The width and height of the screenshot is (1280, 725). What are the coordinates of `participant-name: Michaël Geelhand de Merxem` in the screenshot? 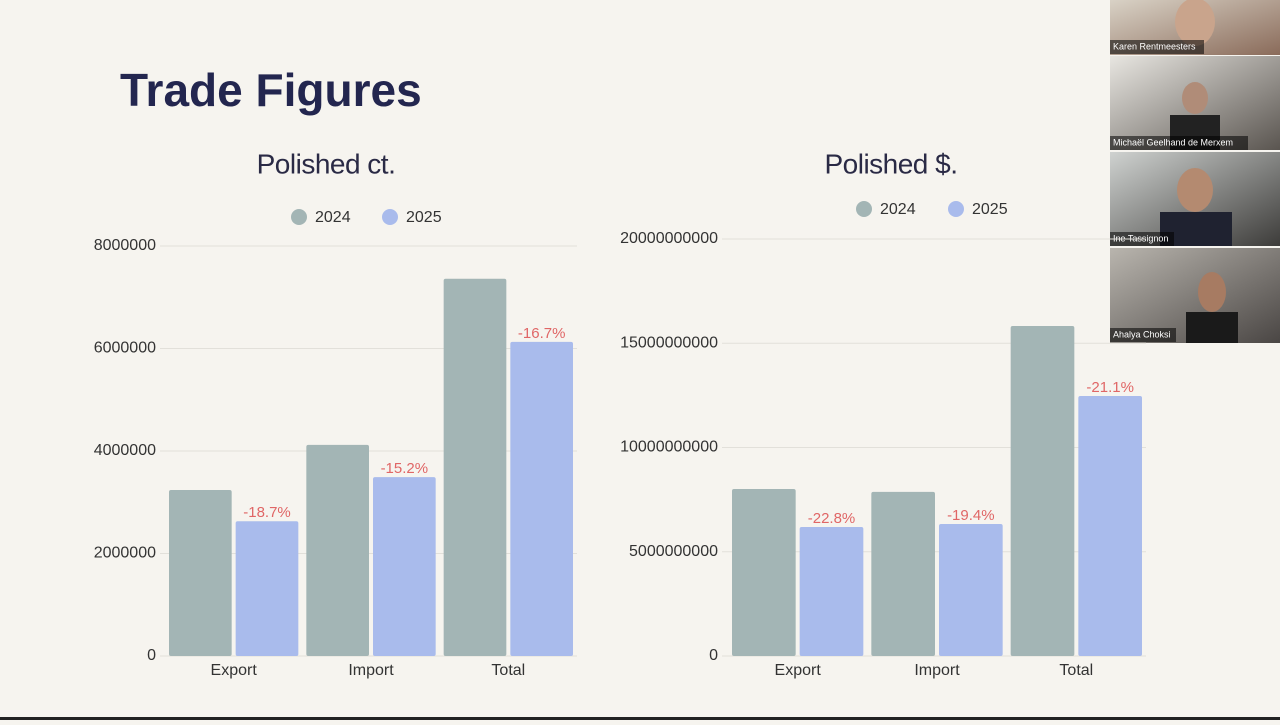 It's located at (1173, 142).